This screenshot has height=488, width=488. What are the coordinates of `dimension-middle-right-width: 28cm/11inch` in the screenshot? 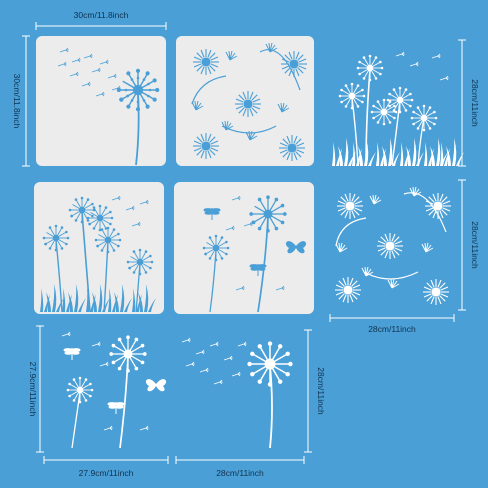 It's located at (392, 324).